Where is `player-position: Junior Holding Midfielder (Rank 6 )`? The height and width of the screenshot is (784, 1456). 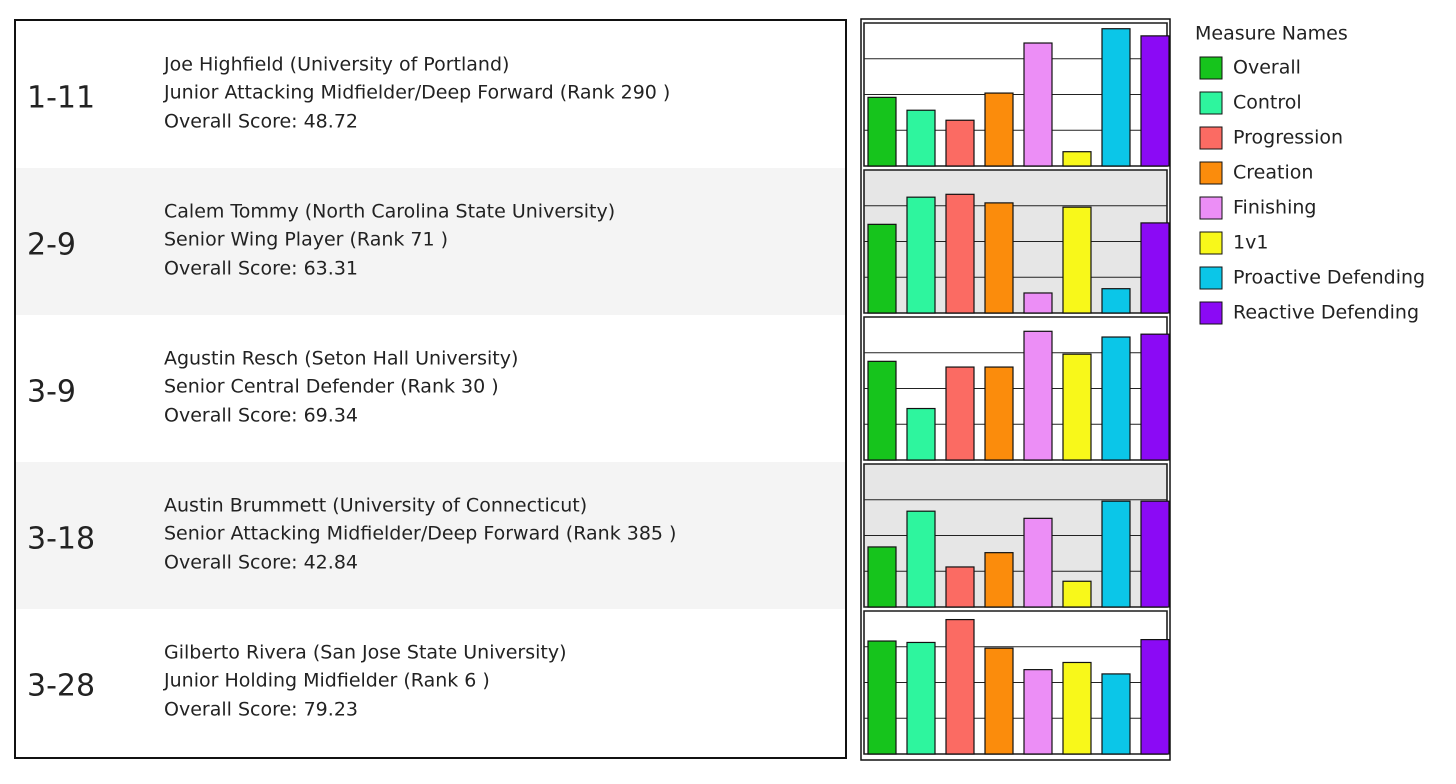 player-position: Junior Holding Midfielder (Rank 6 ) is located at coordinates (326, 681).